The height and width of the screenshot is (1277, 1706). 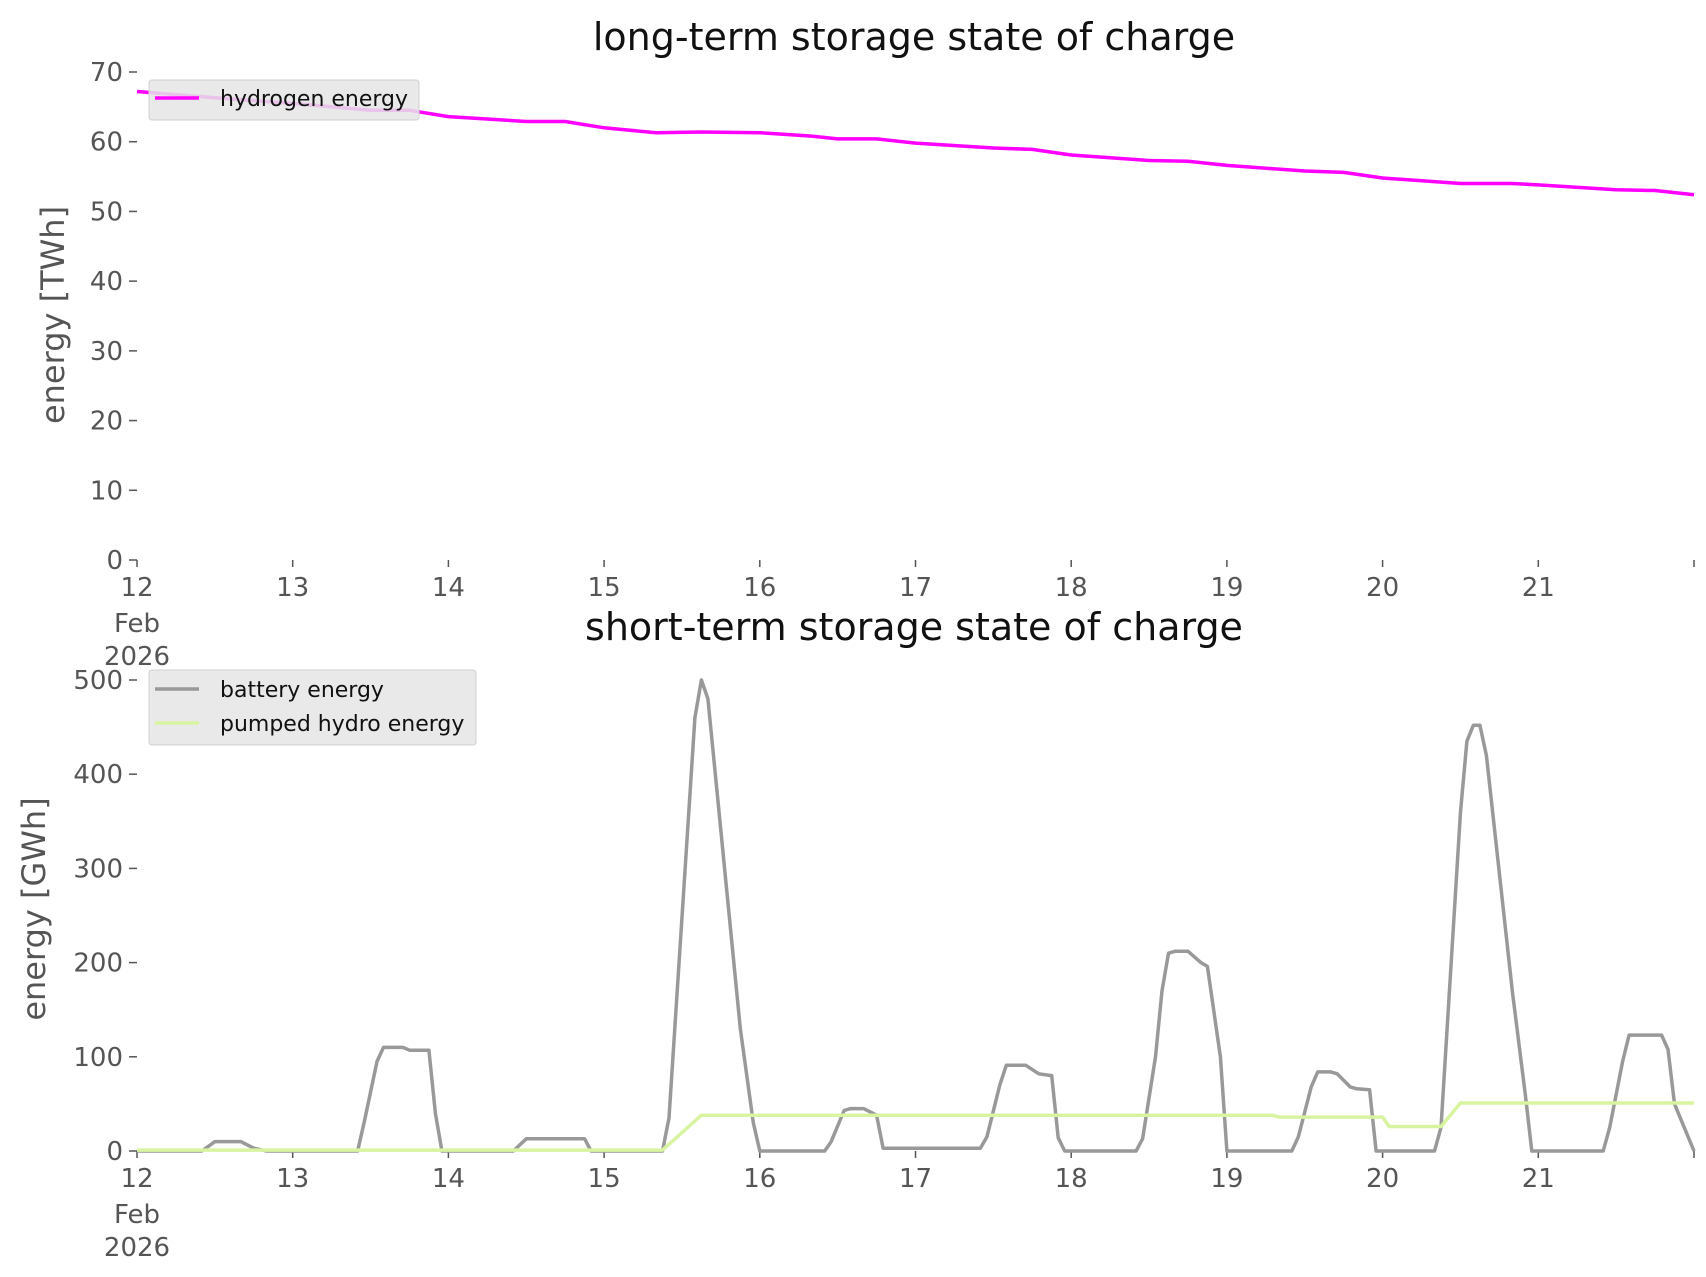 What do you see at coordinates (106, 282) in the screenshot?
I see `y-tick-label: 40` at bounding box center [106, 282].